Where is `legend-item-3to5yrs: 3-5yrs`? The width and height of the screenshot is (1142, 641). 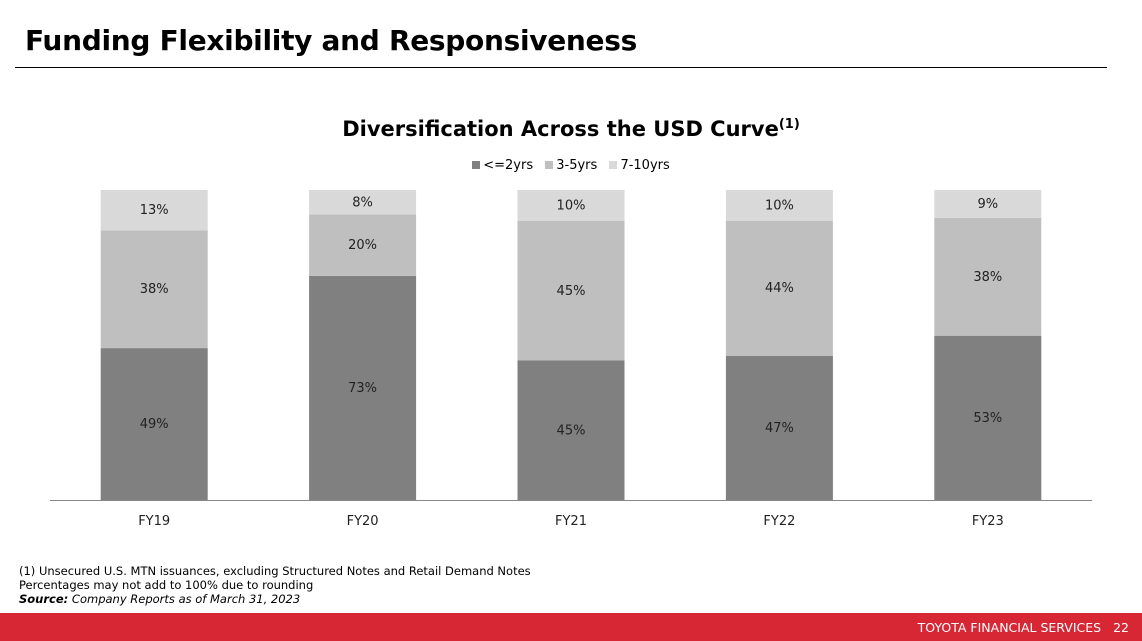
legend-item-3to5yrs: 3-5yrs is located at coordinates (571, 165).